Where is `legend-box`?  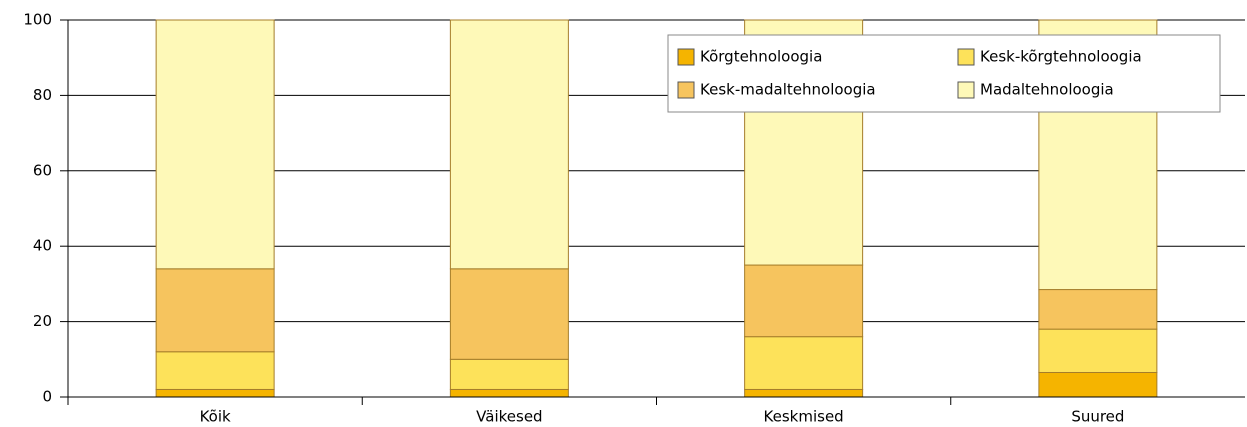 legend-box is located at coordinates (944, 73).